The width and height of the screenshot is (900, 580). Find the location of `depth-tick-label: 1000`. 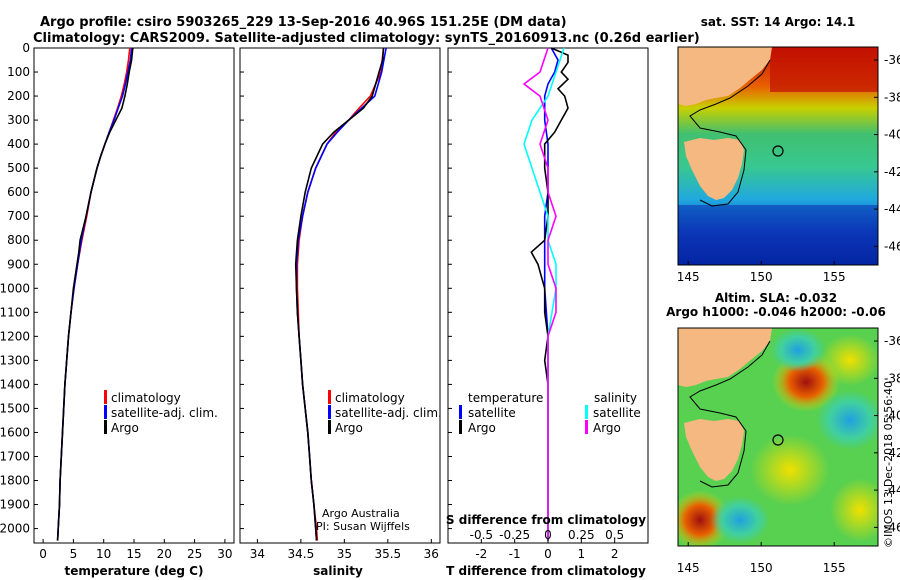

depth-tick-label: 1000 is located at coordinates (15, 288).